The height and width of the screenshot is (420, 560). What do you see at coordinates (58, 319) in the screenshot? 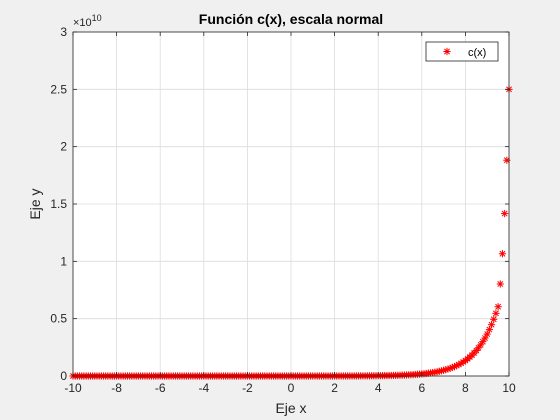
I see `y-tick-label: 0.5` at bounding box center [58, 319].